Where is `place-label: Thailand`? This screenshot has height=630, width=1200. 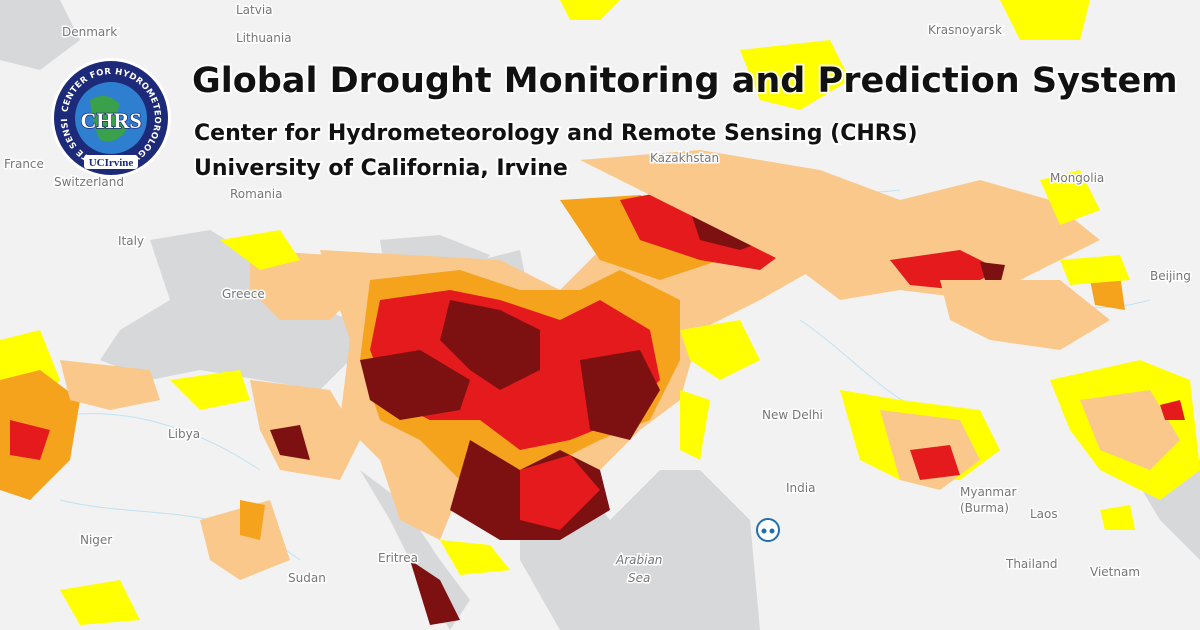 place-label: Thailand is located at coordinates (1031, 564).